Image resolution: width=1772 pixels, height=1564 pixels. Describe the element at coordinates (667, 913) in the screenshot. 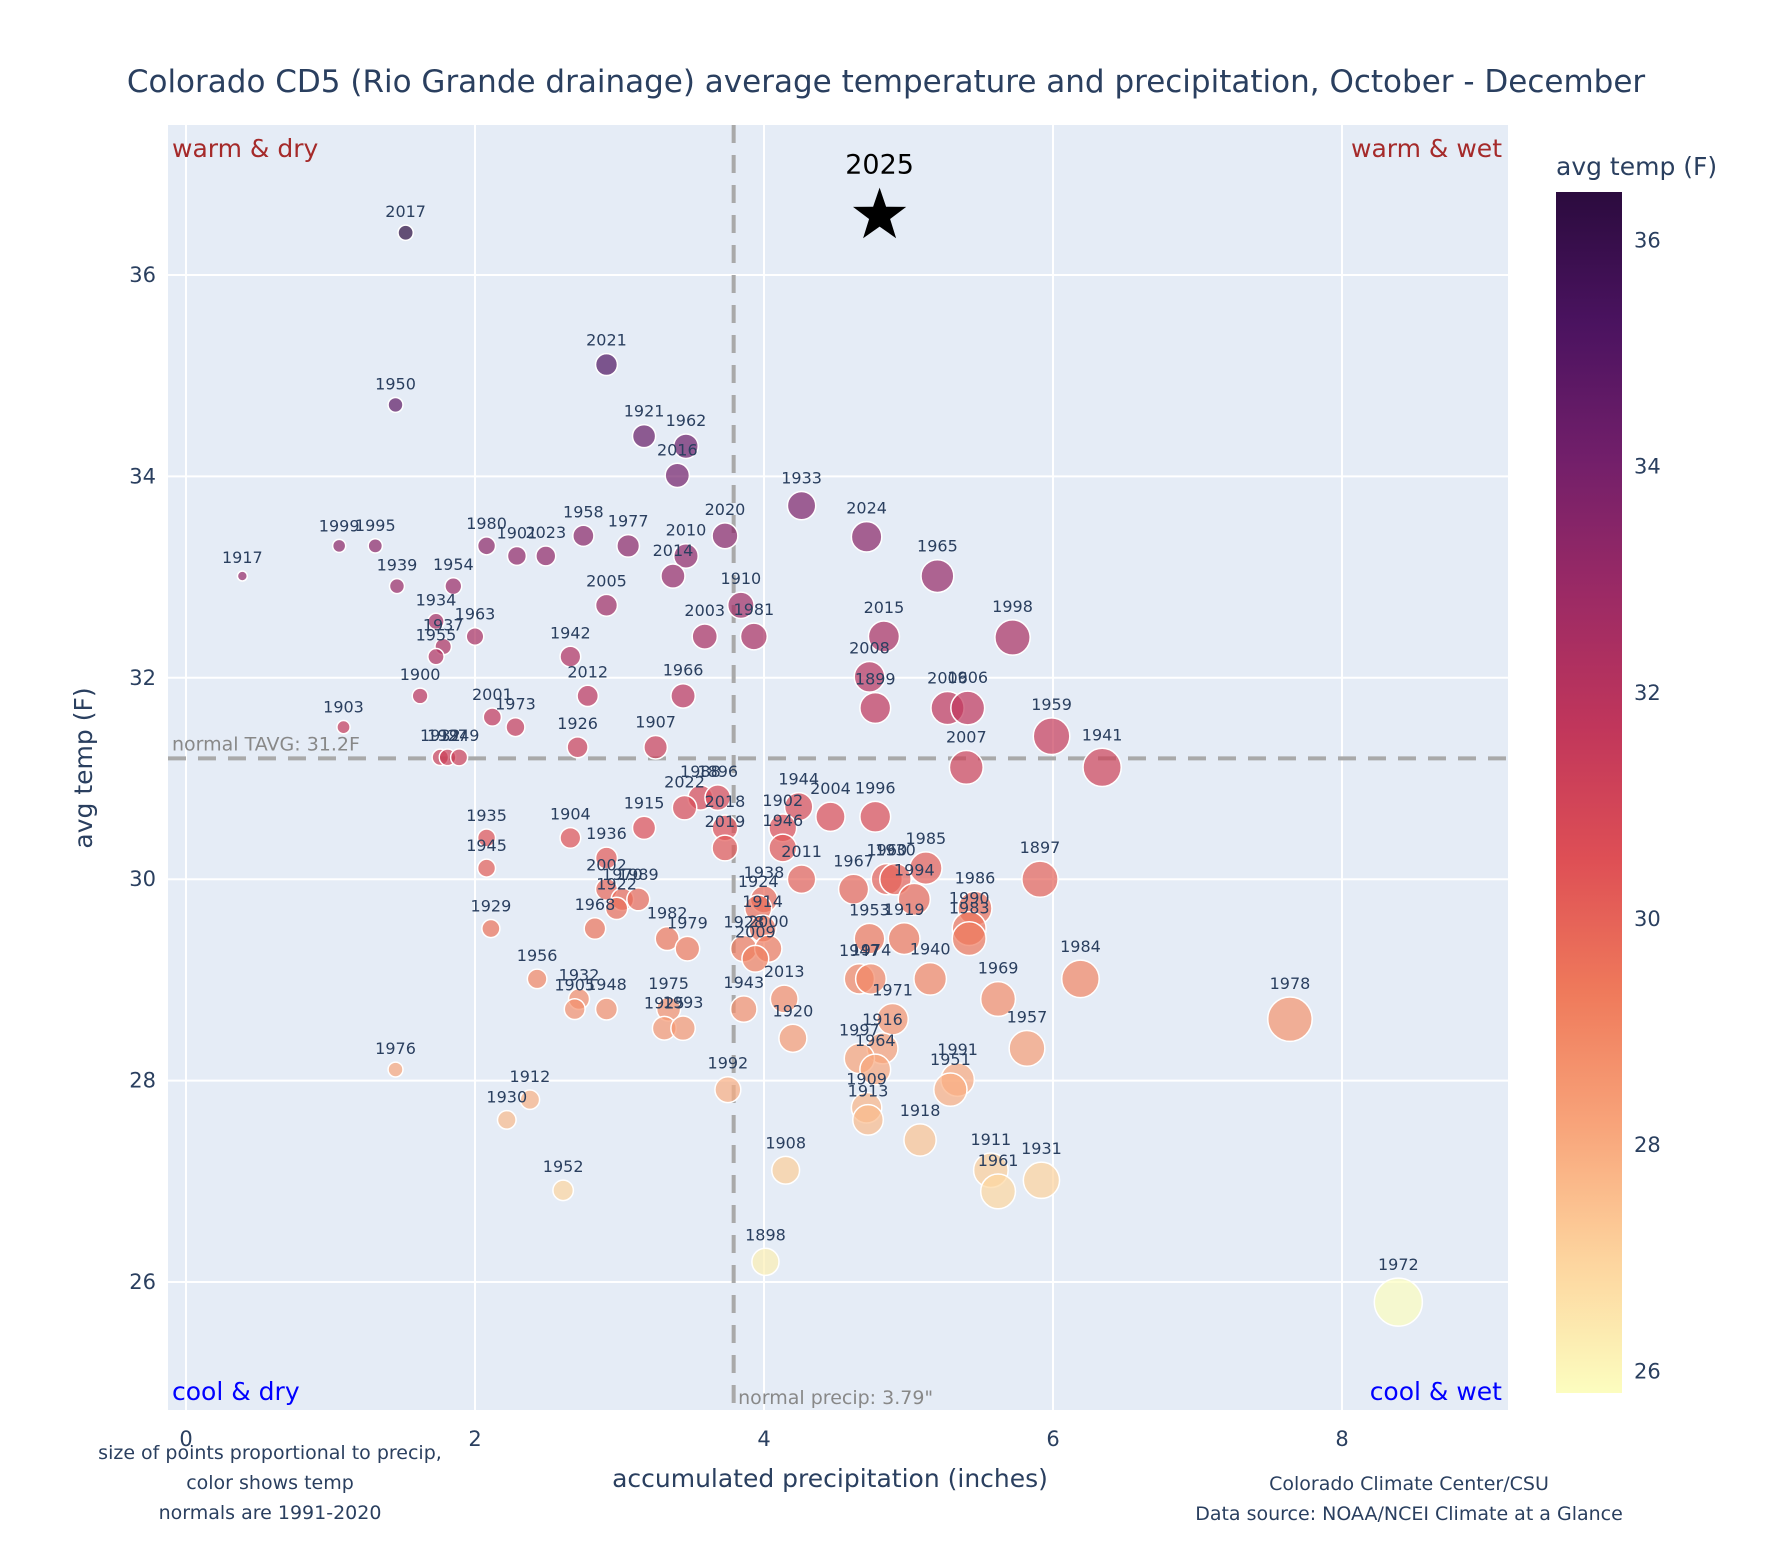

I see `point-label: 1982` at that location.